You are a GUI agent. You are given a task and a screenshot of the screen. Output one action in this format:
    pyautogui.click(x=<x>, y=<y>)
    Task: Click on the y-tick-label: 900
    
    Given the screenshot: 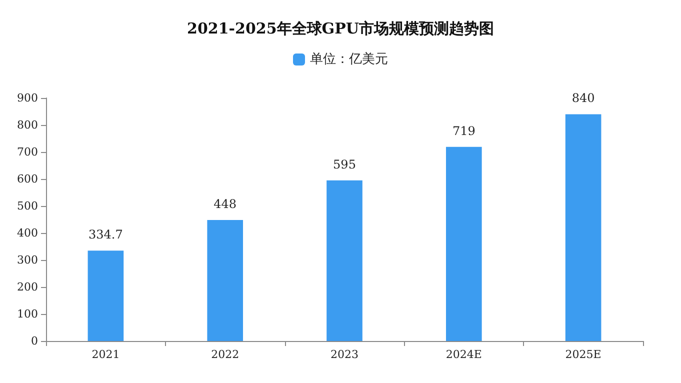 What is the action you would take?
    pyautogui.click(x=27, y=98)
    